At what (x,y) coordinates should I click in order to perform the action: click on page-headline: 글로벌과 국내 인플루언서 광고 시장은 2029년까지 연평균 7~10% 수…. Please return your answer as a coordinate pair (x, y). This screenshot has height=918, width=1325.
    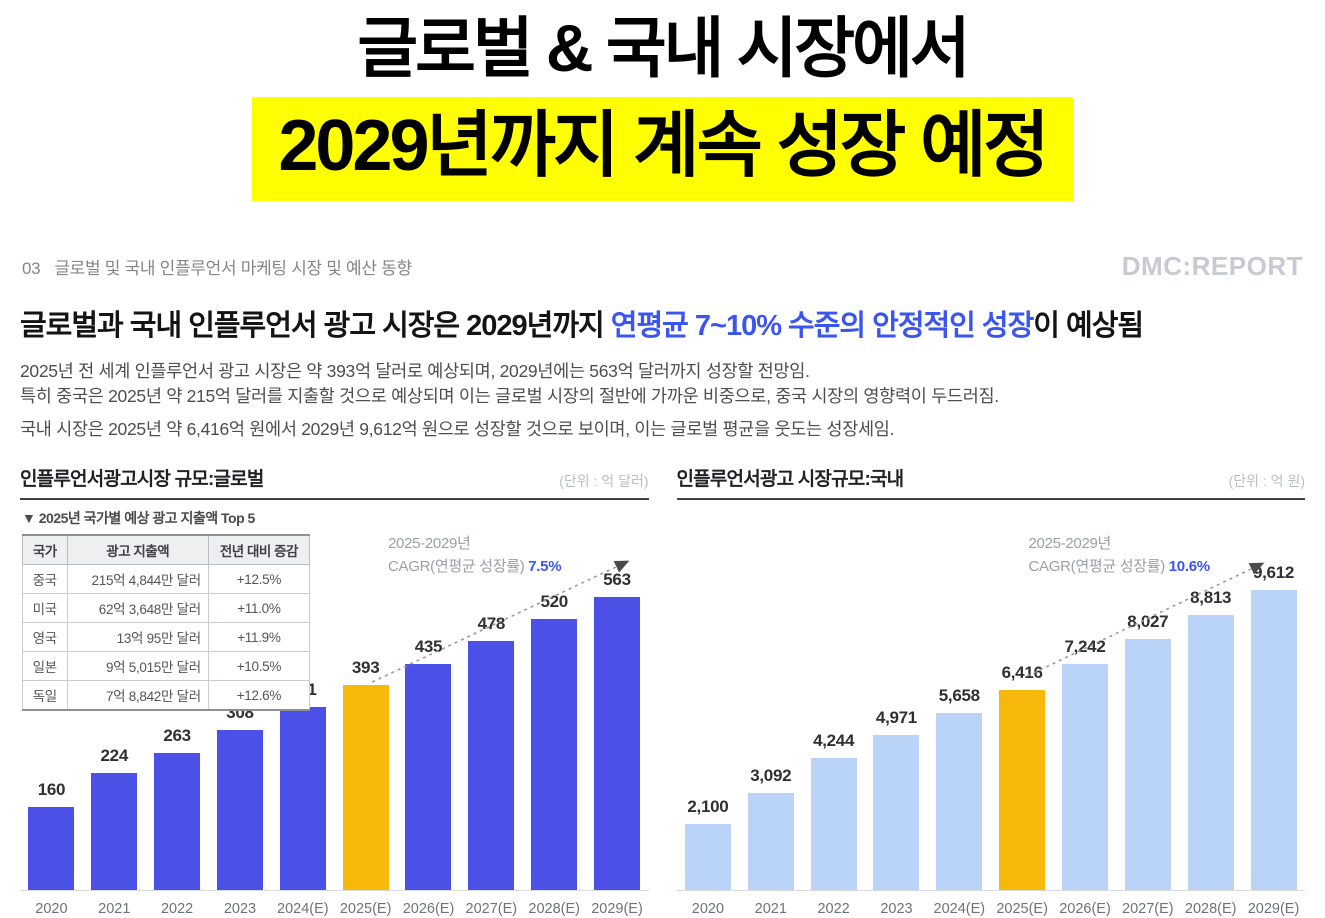
    Looking at the image, I should click on (662, 323).